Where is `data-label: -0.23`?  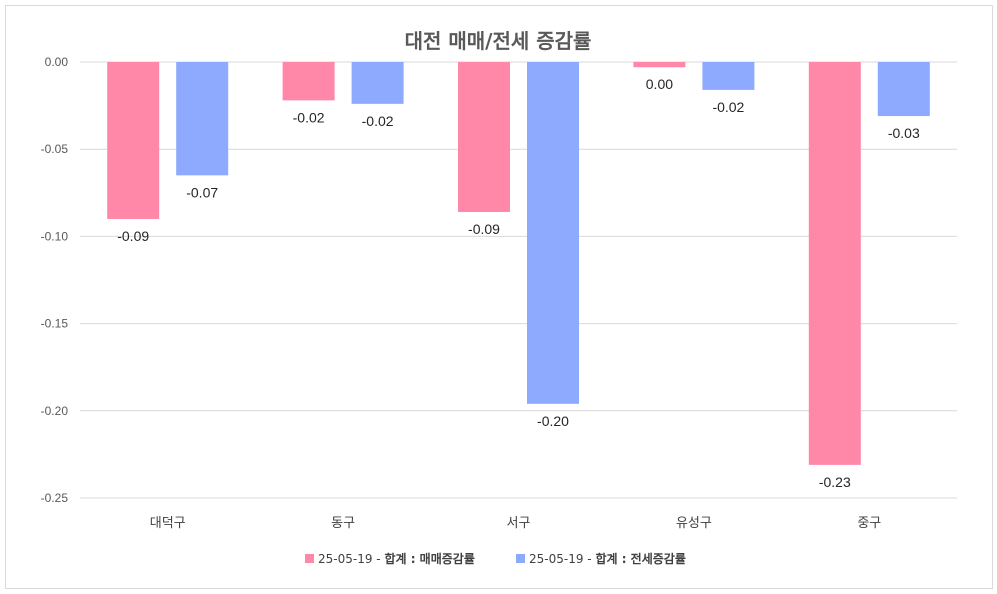 data-label: -0.23 is located at coordinates (835, 482).